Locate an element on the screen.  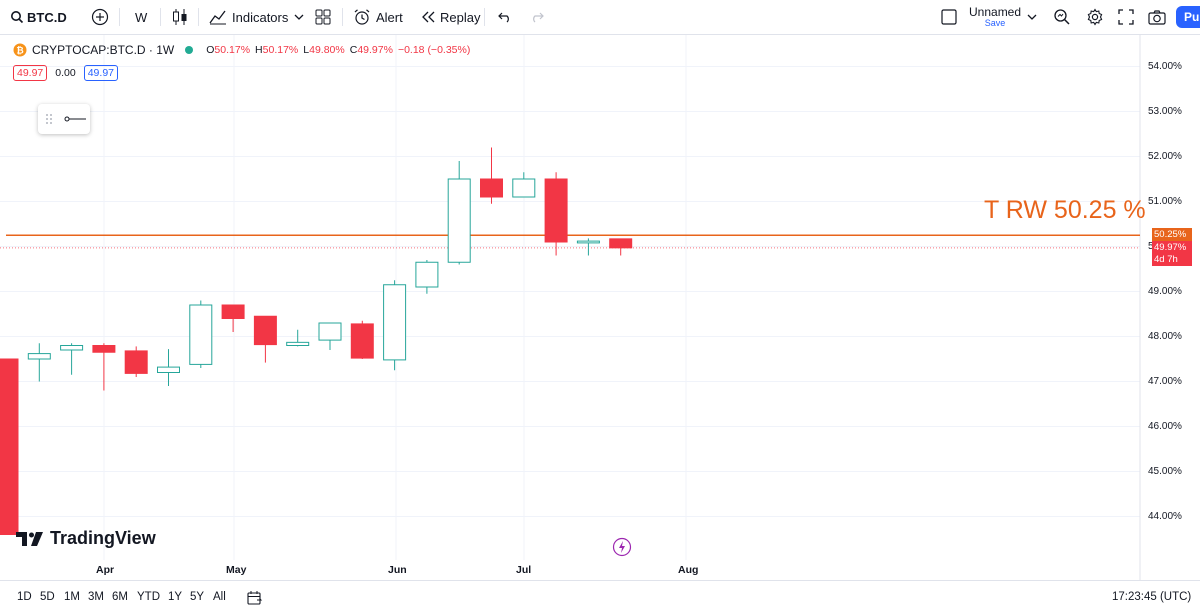
fullscreen-button is located at coordinates (1126, 17).